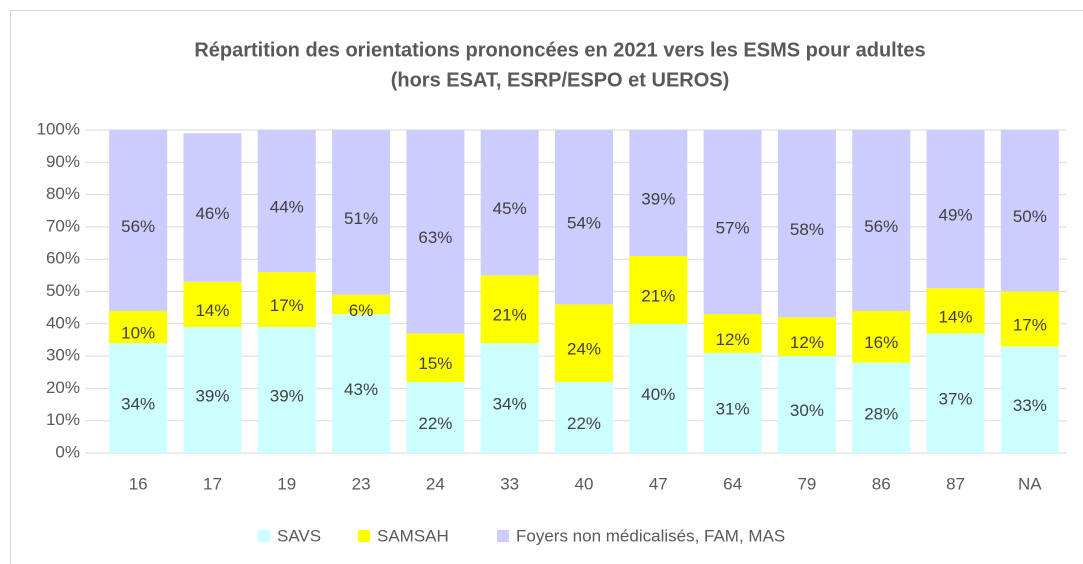 Image resolution: width=1083 pixels, height=564 pixels. Describe the element at coordinates (1030, 216) in the screenshot. I see `data-label: 50%` at that location.